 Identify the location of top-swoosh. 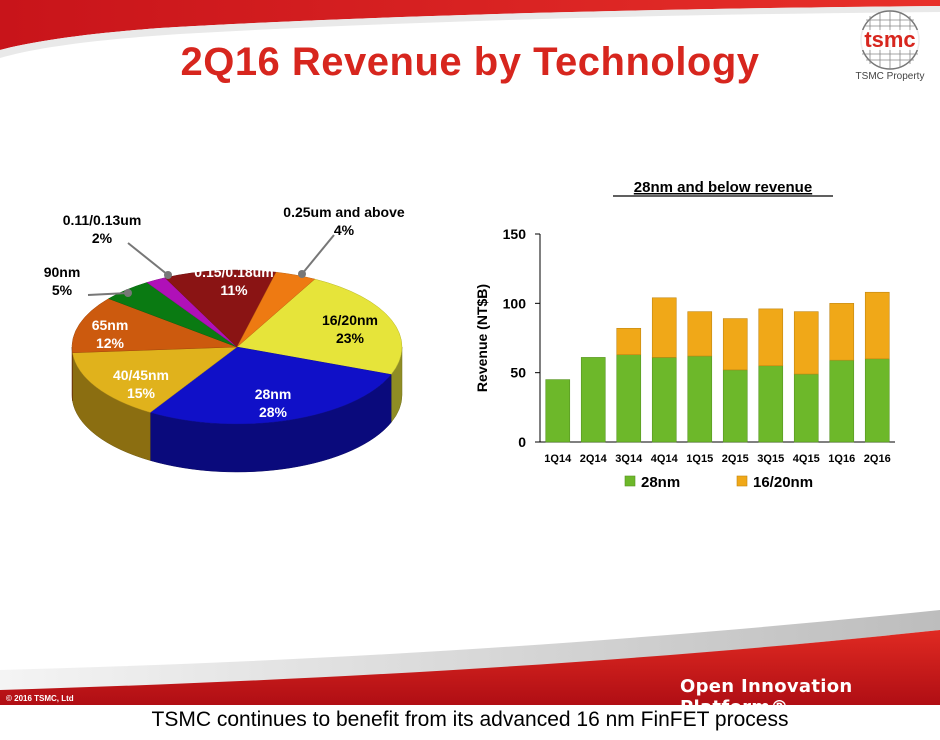
(470, 29).